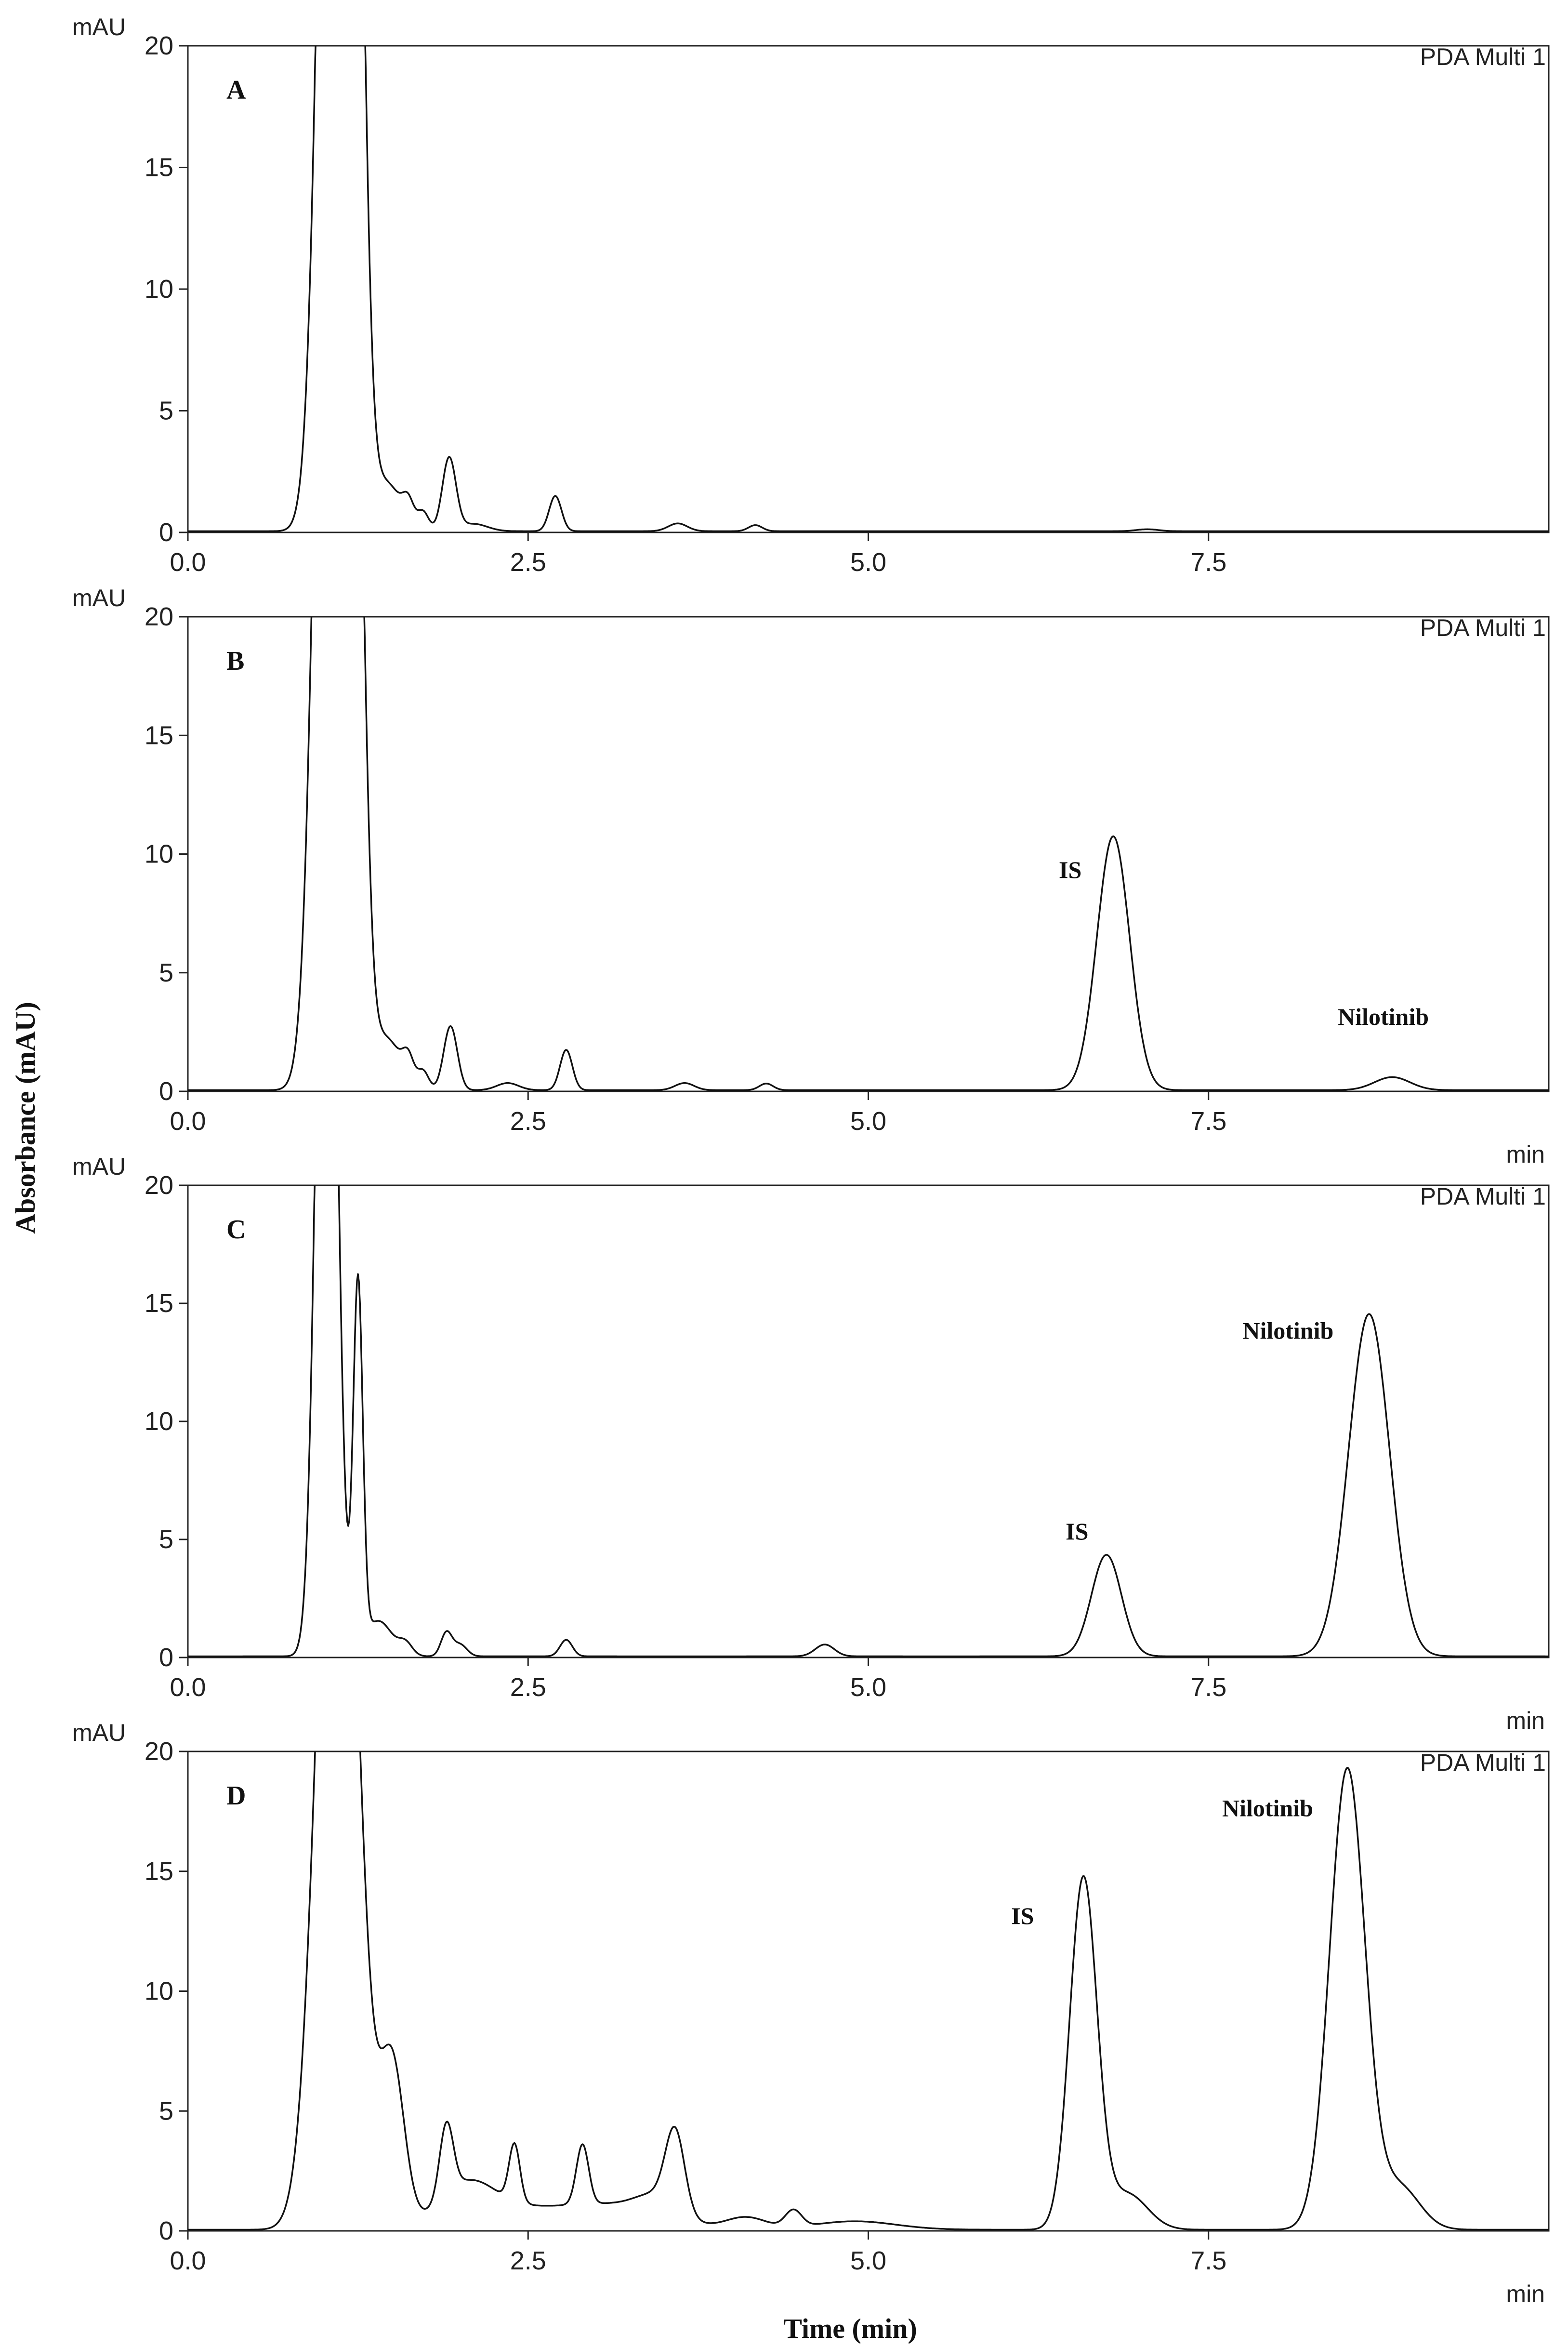 The image size is (1568, 2347). I want to click on panel-letter: C, so click(236, 1230).